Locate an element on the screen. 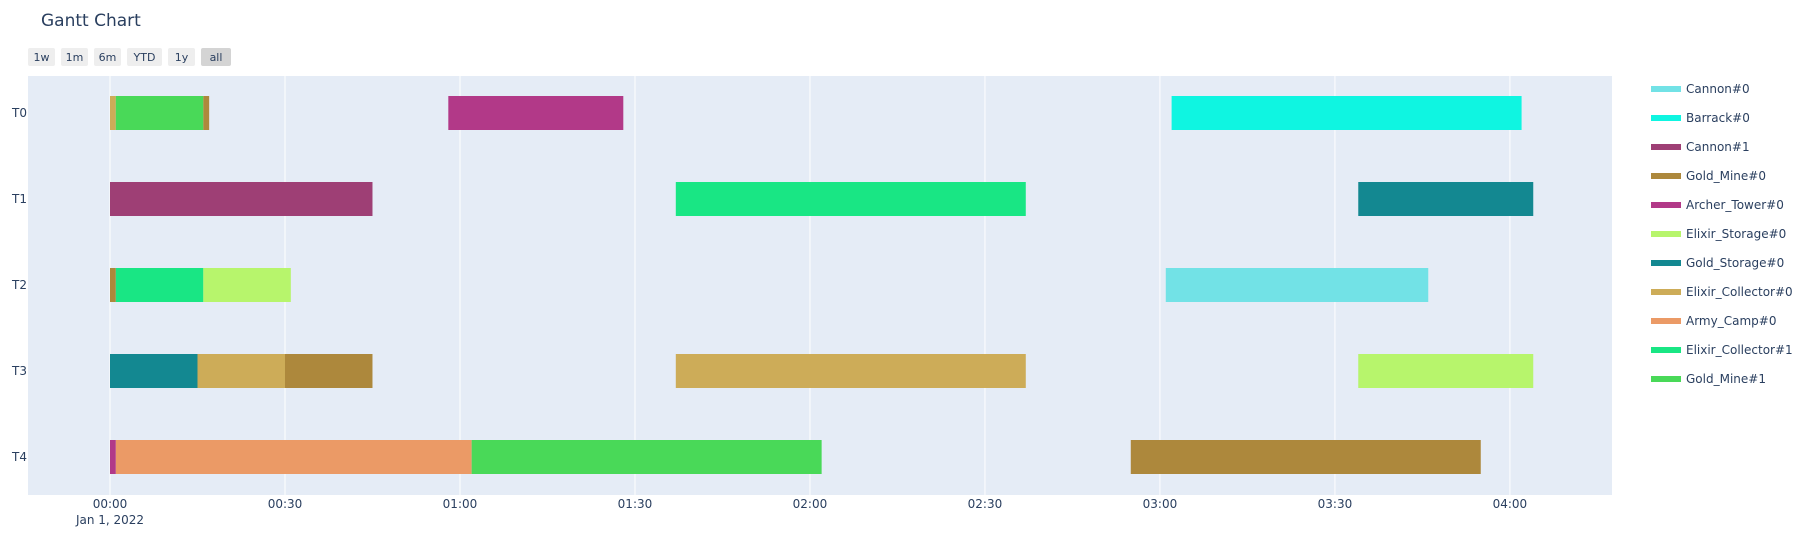  legend-label: Gold_Mine#0 is located at coordinates (1726, 176).